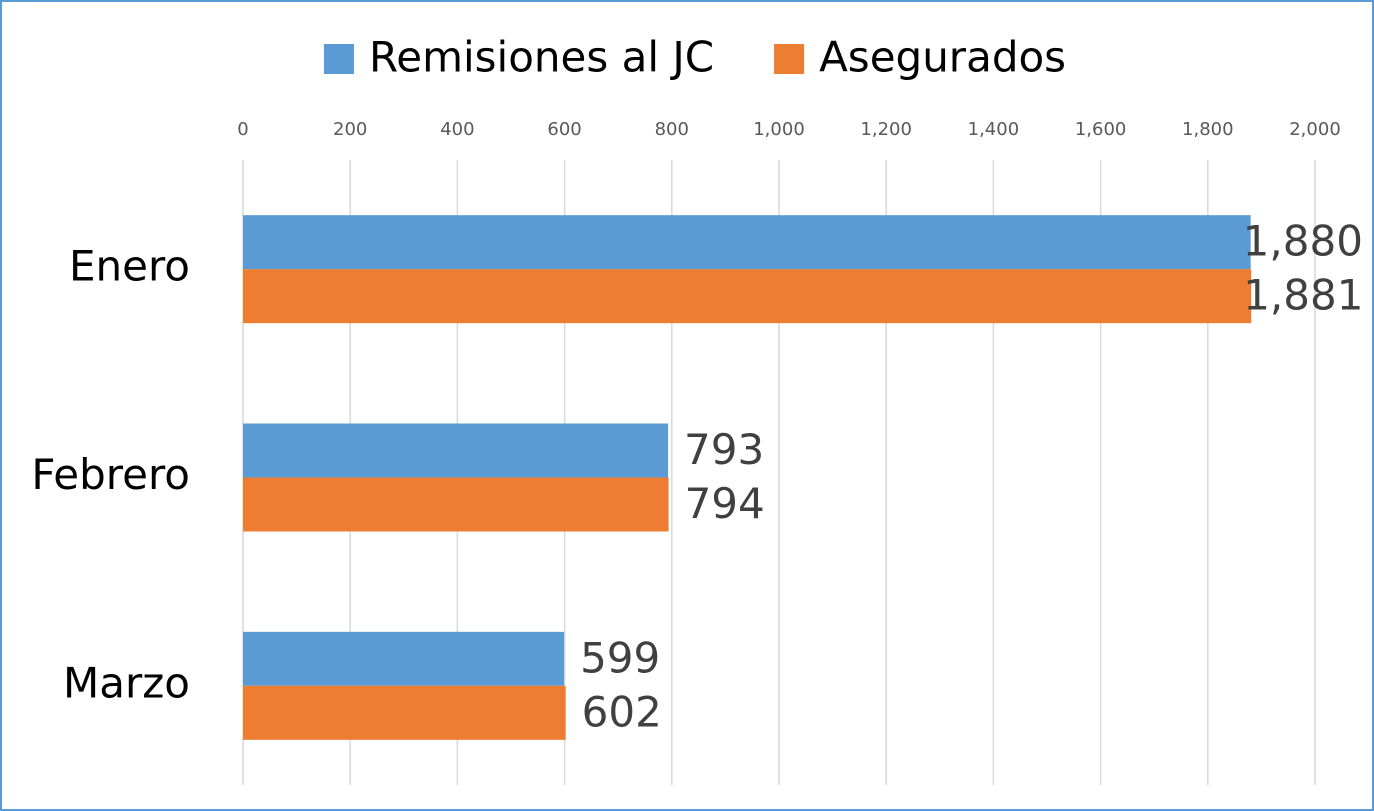 This screenshot has width=1374, height=811. What do you see at coordinates (1101, 129) in the screenshot?
I see `x-tick-label: 1,600` at bounding box center [1101, 129].